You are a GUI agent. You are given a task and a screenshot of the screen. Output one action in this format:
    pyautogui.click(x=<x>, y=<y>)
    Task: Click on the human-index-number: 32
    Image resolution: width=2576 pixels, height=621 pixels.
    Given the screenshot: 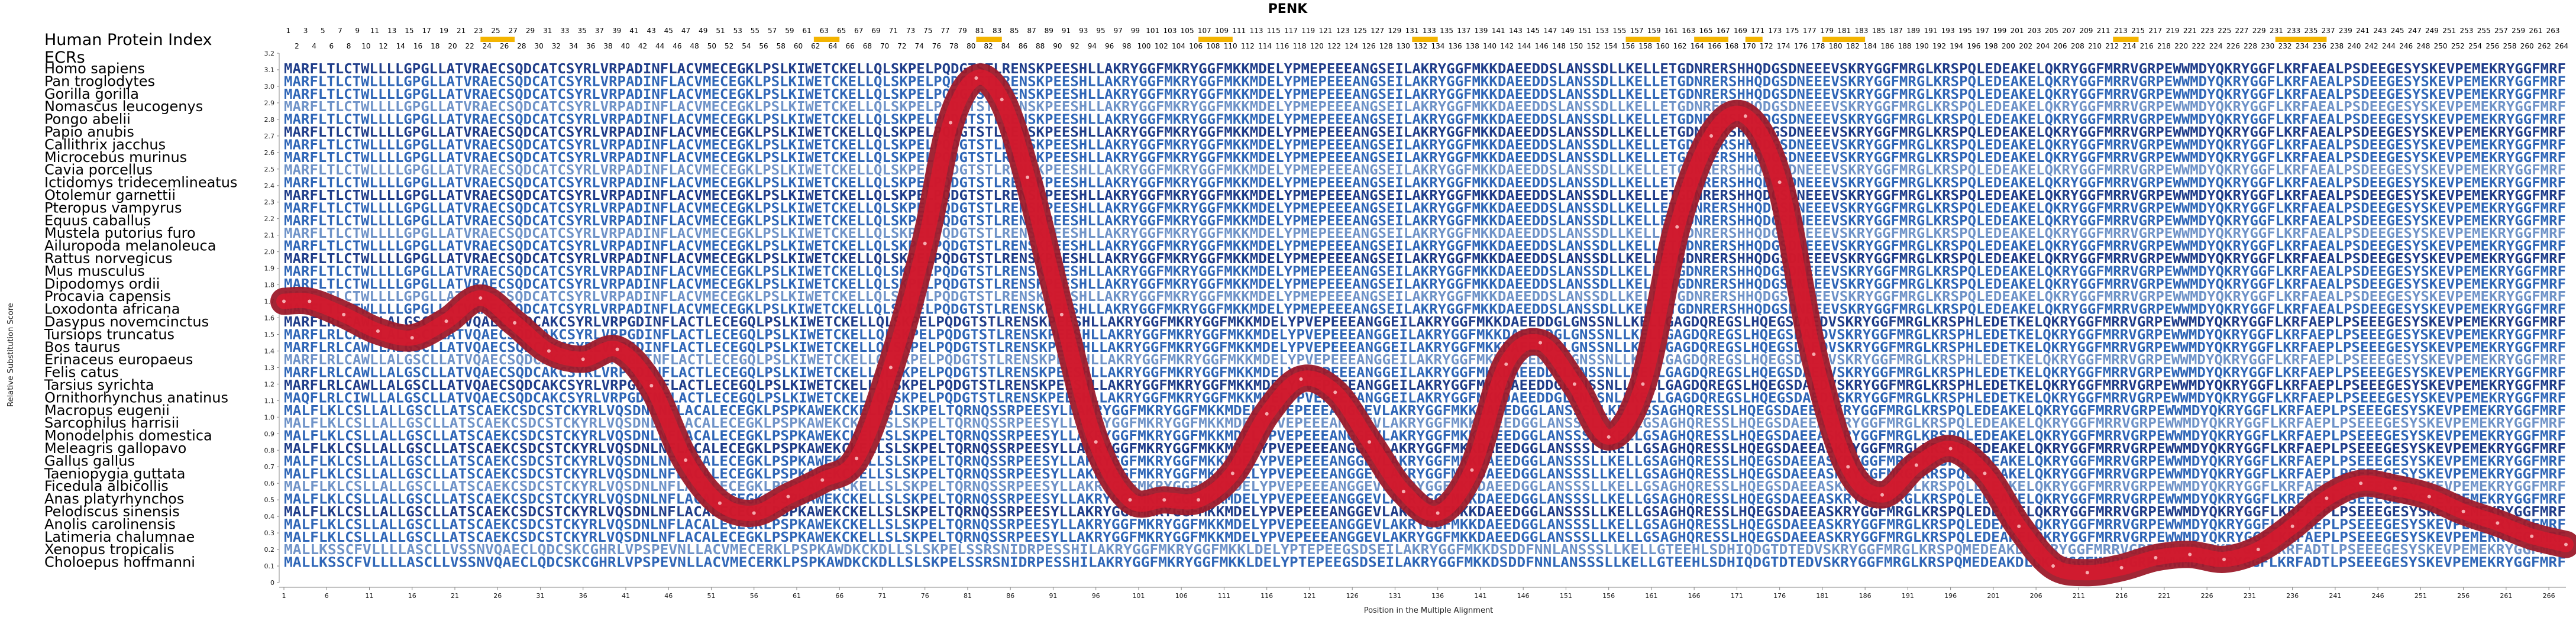 What is the action you would take?
    pyautogui.click(x=556, y=46)
    